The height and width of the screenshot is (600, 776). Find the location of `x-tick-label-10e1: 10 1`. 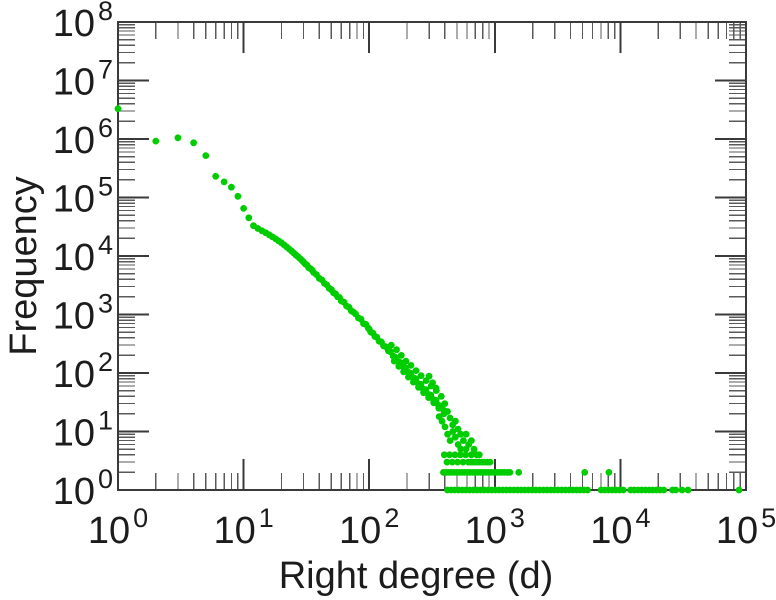

x-tick-label-10e1: 10 1 is located at coordinates (243, 527).